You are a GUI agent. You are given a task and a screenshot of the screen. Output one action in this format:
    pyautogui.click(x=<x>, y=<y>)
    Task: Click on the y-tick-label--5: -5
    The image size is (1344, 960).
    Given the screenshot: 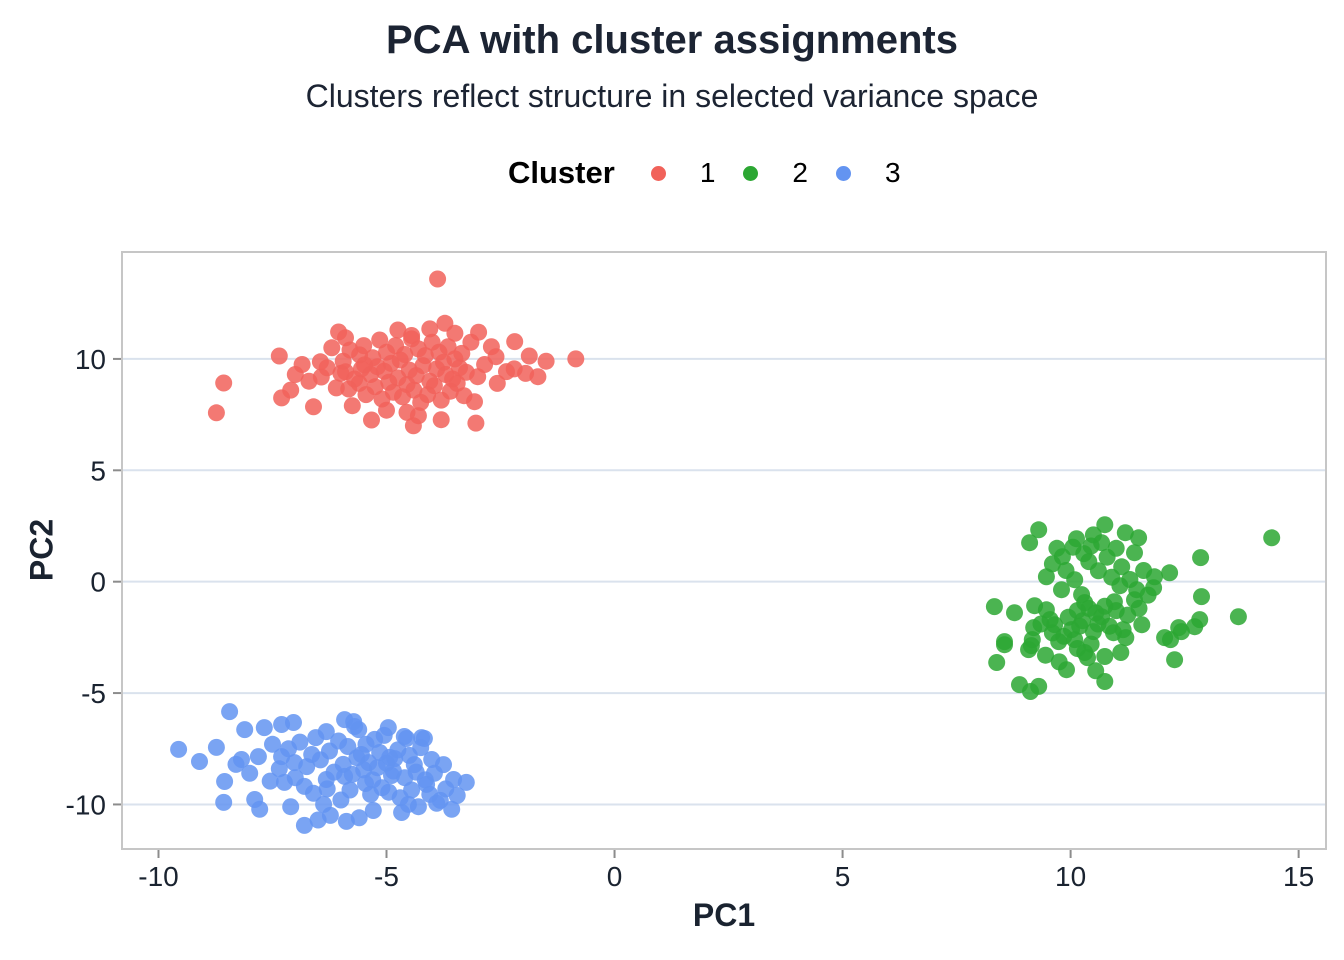 What is the action you would take?
    pyautogui.click(x=93, y=693)
    